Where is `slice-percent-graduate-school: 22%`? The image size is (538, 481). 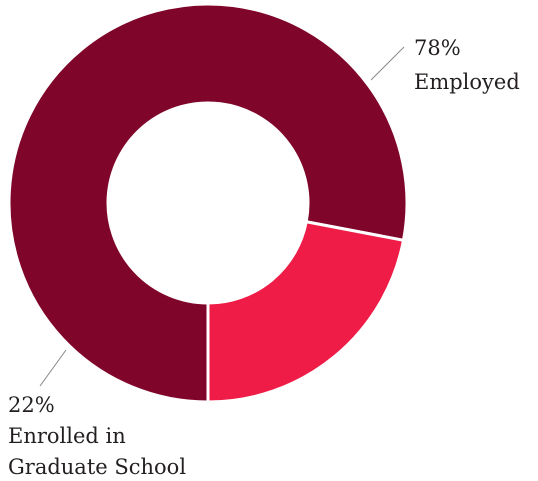
slice-percent-graduate-school: 22% is located at coordinates (31, 405).